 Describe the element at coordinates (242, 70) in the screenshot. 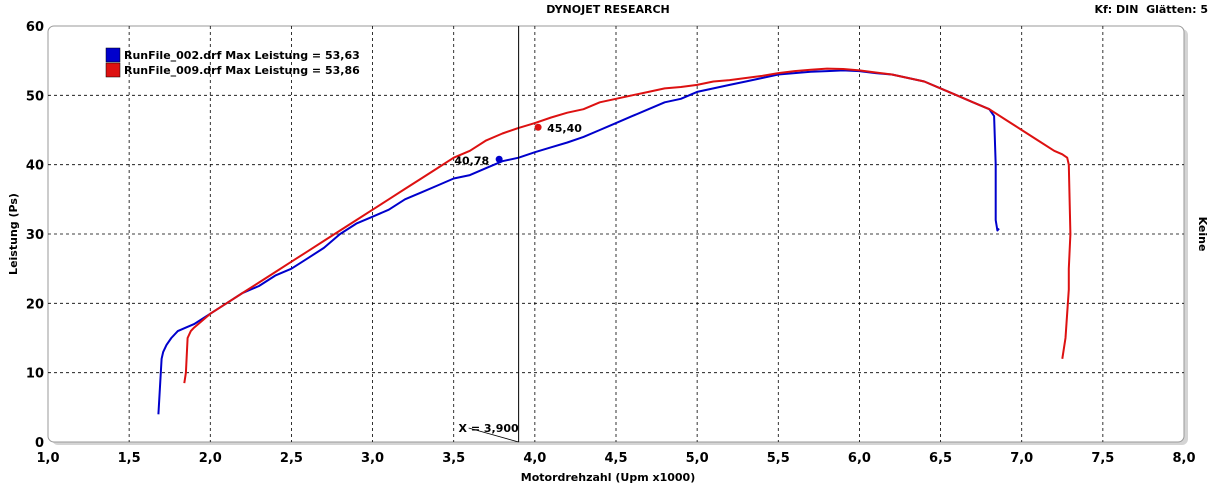

I see `legend-entry-series-2: RunFile_009.drf Max Leistung = 53,86` at that location.